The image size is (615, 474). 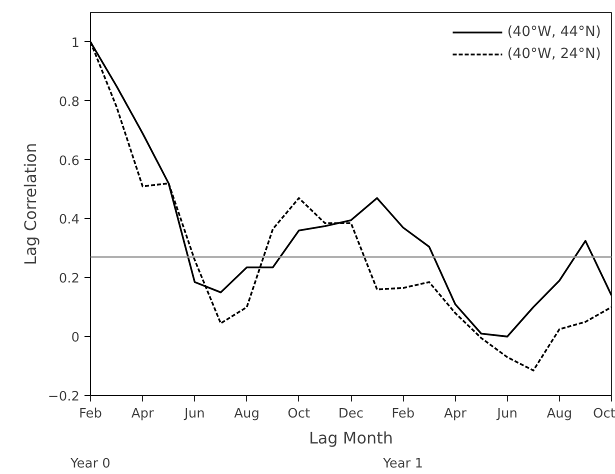 What do you see at coordinates (90, 464) in the screenshot?
I see `text: Year 0` at bounding box center [90, 464].